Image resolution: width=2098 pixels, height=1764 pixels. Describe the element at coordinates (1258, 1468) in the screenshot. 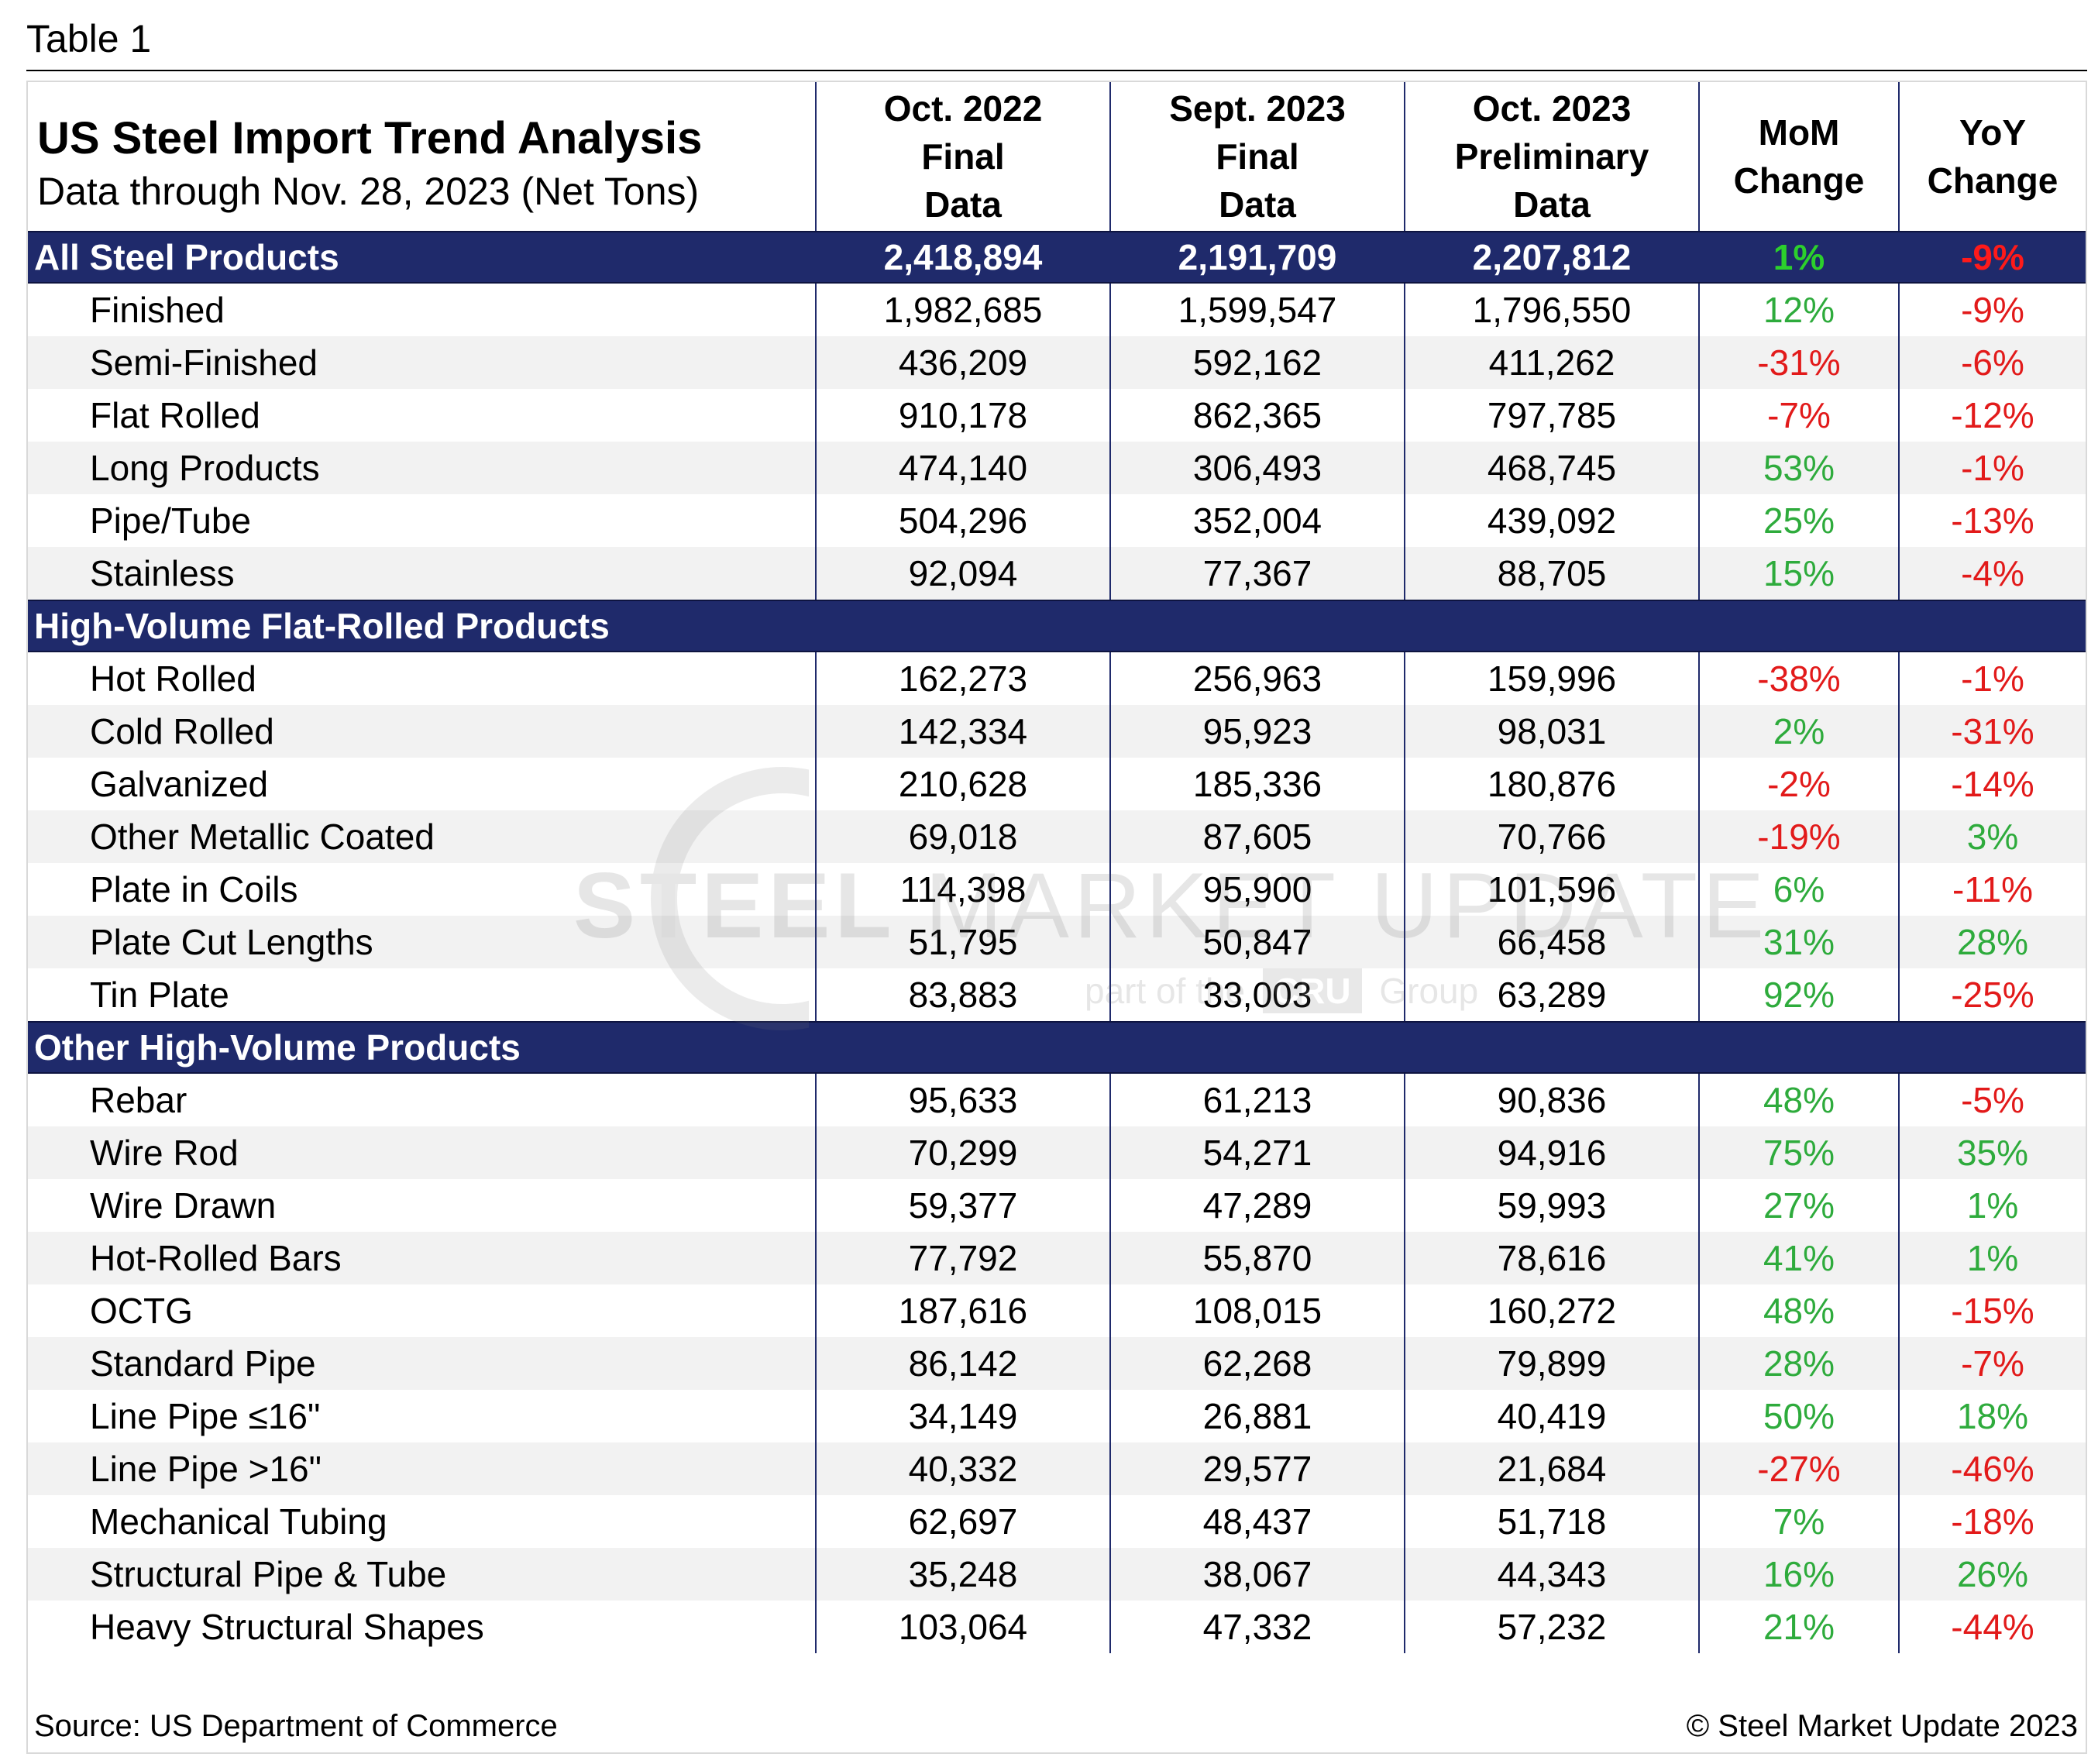

I see `sept-2023-cell: 29,577` at that location.